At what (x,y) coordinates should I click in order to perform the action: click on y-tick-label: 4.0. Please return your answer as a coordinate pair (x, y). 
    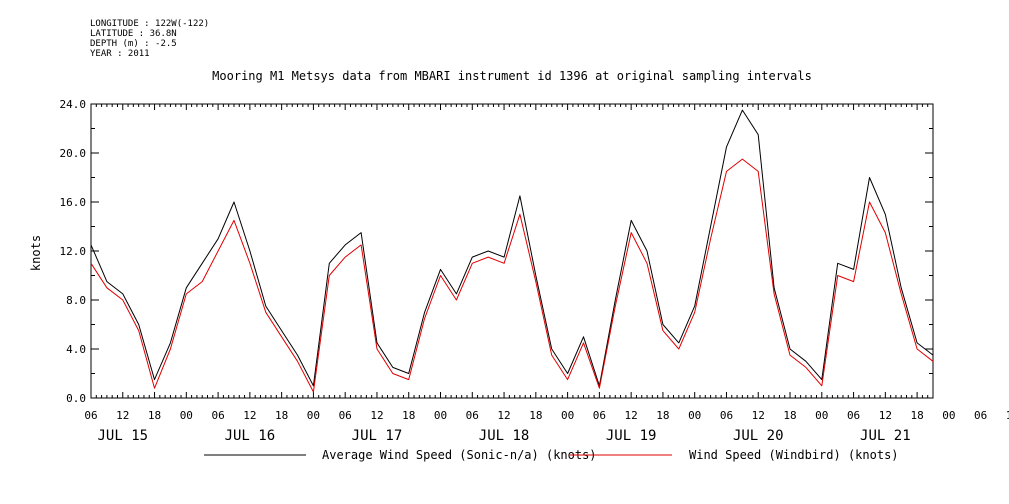
    Looking at the image, I should click on (76, 349).